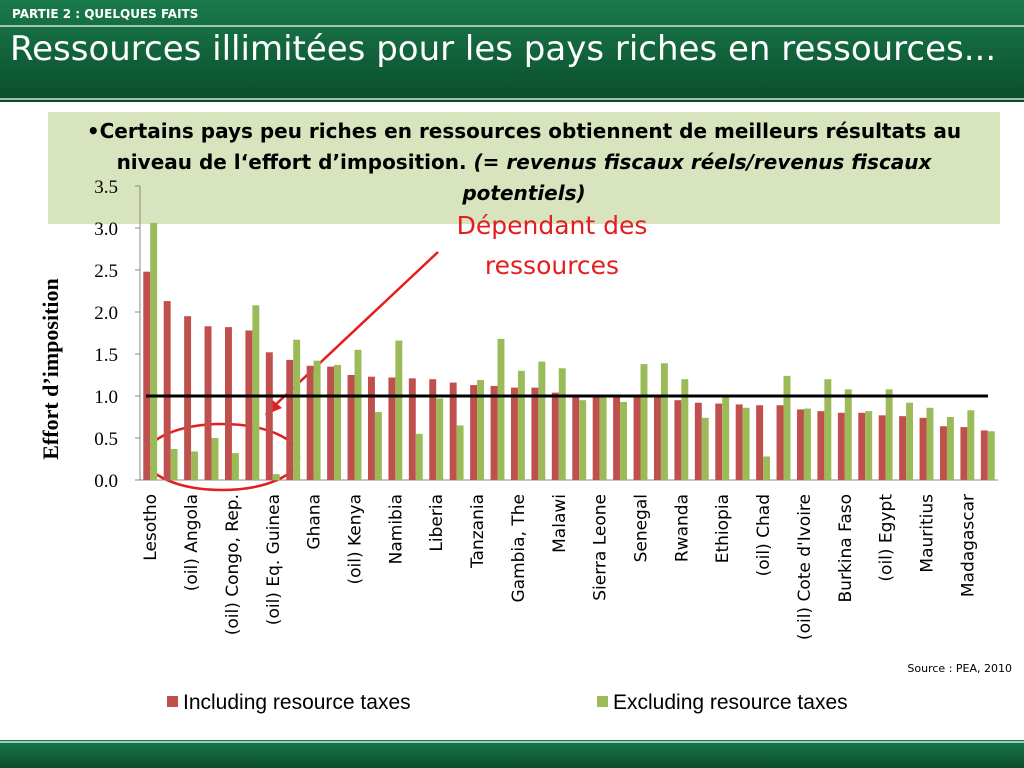 The image size is (1024, 768). What do you see at coordinates (106, 271) in the screenshot?
I see `y-tick-label: 2.5` at bounding box center [106, 271].